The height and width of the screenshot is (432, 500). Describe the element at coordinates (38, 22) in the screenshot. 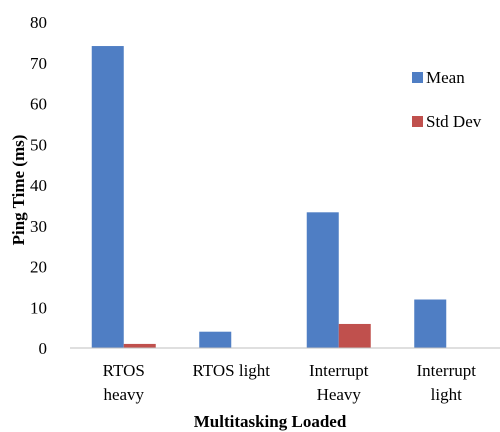

I see `y-tick-label: 80` at that location.